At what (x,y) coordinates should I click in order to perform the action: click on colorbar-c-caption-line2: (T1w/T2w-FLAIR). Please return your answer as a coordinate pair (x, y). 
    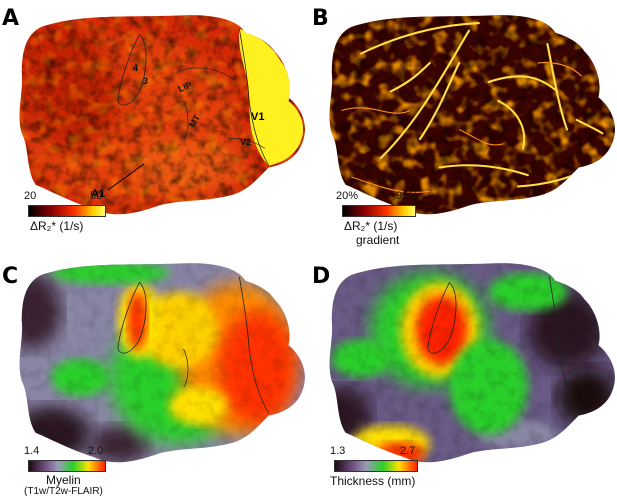
    Looking at the image, I should click on (63, 491).